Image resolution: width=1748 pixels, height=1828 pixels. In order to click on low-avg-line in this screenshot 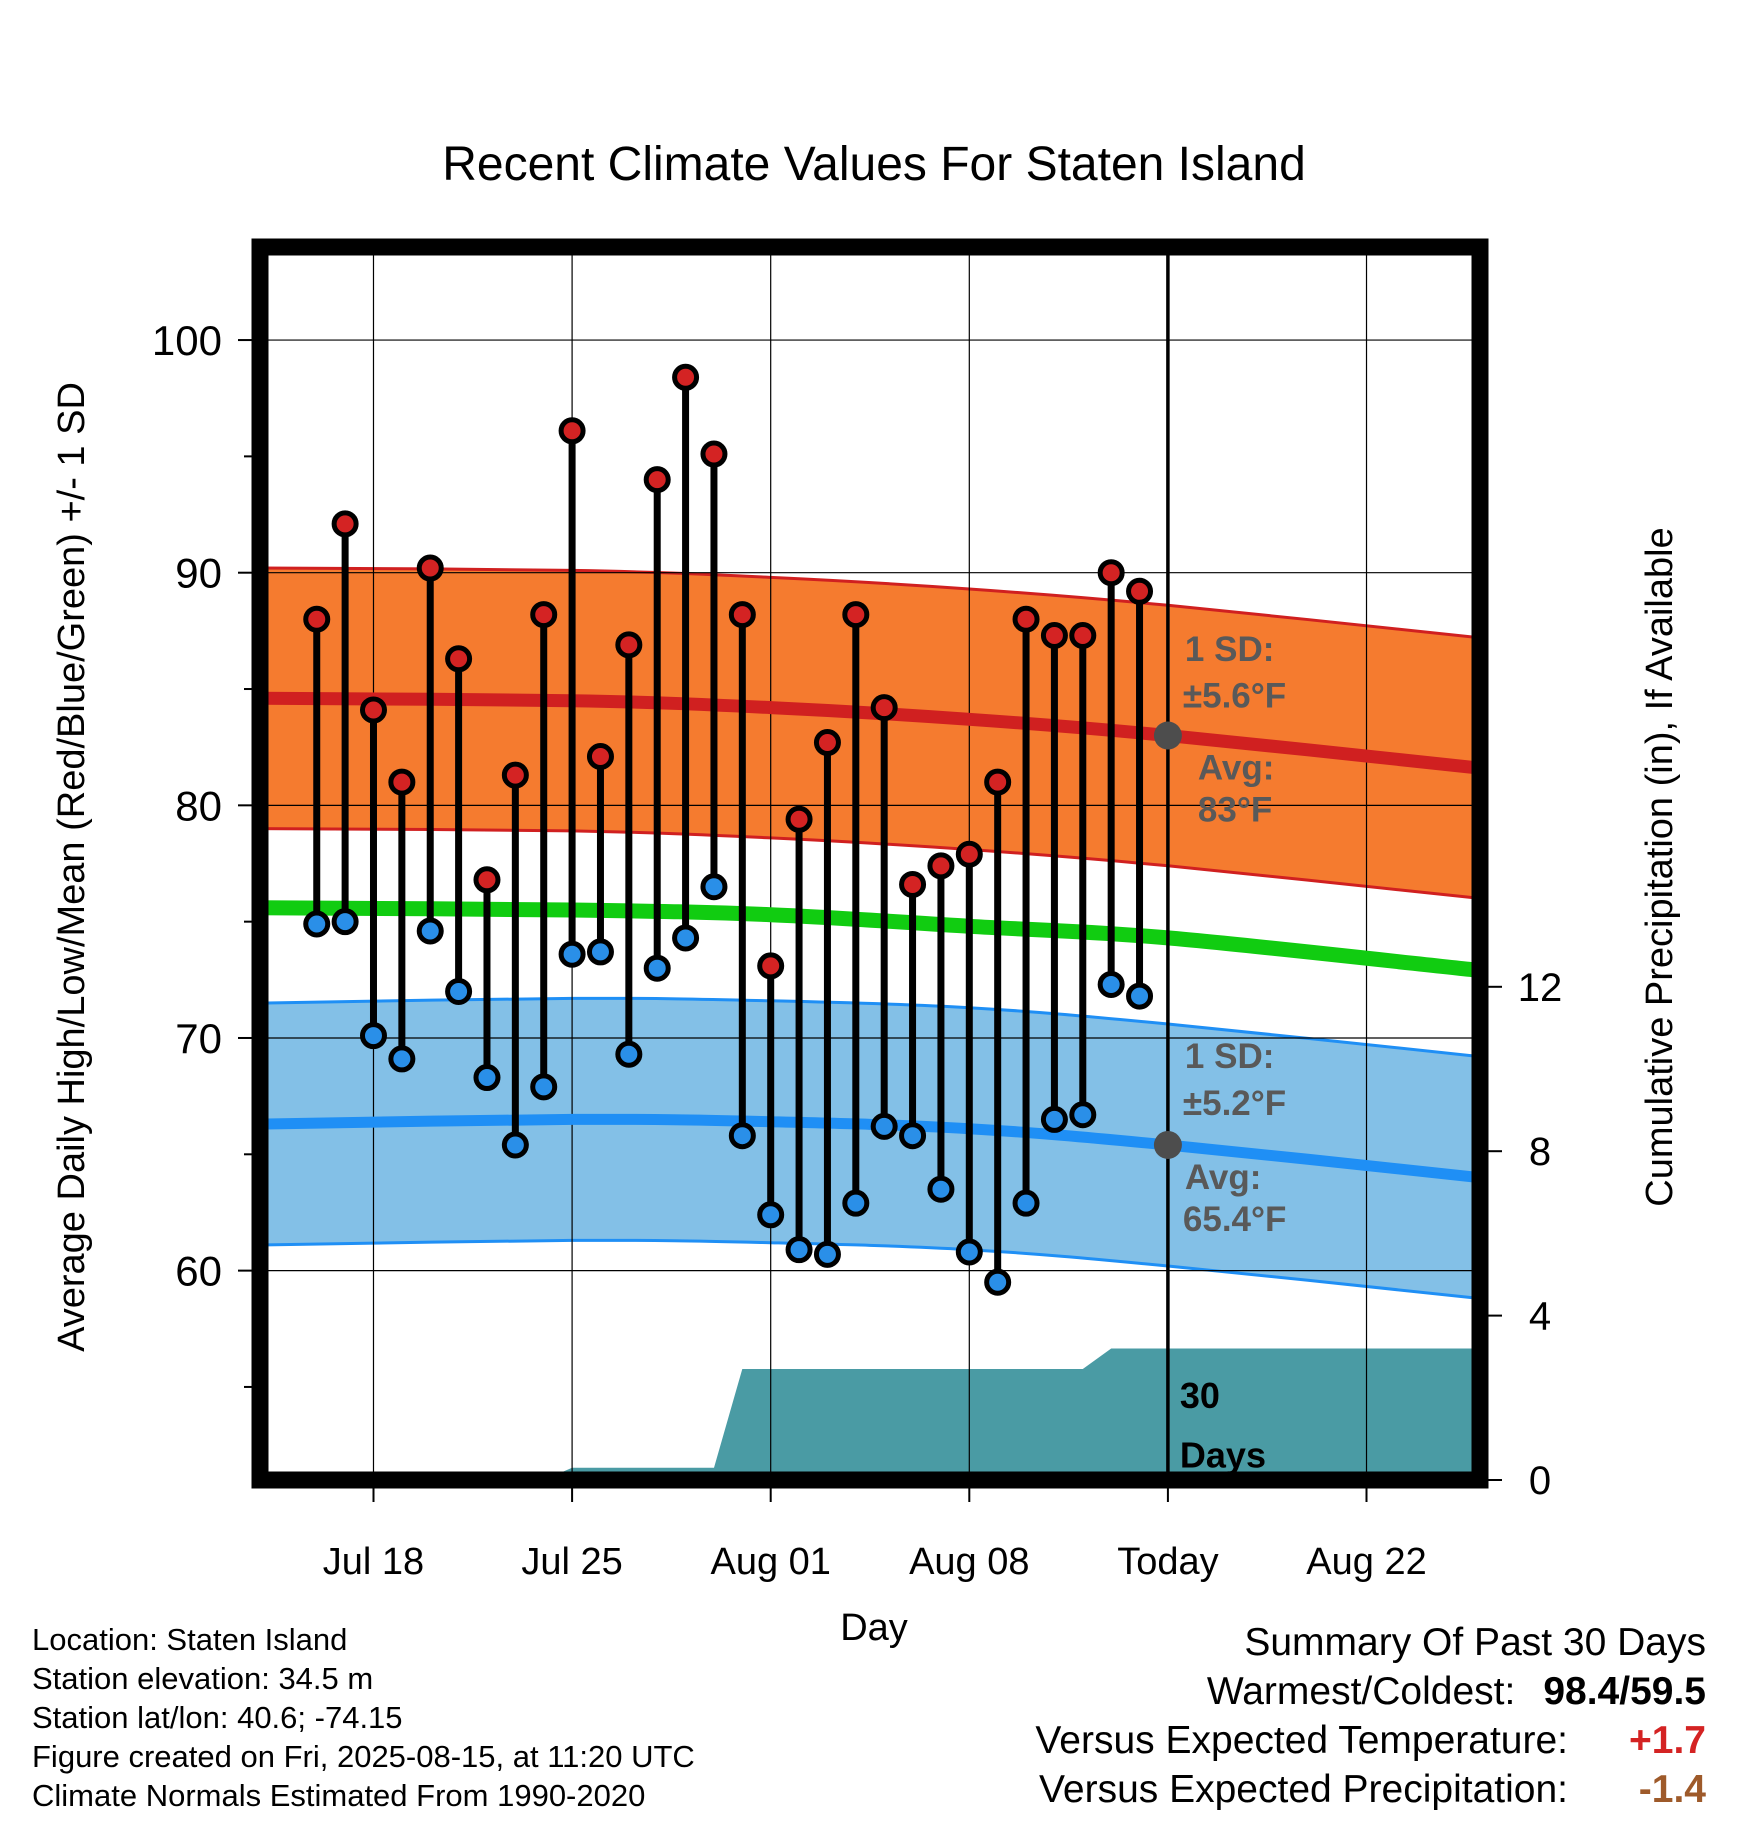, I will do `click(870, 1148)`.